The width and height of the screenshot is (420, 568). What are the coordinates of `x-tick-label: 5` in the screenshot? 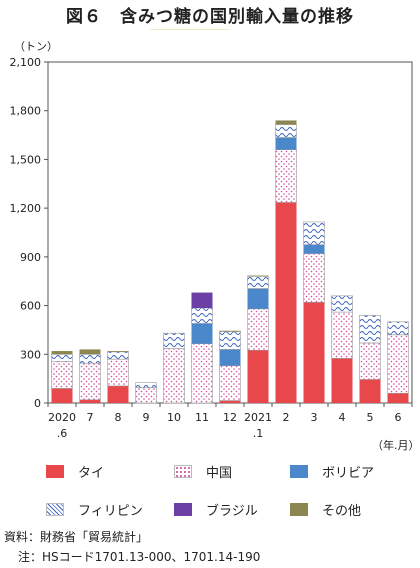 It's located at (370, 417).